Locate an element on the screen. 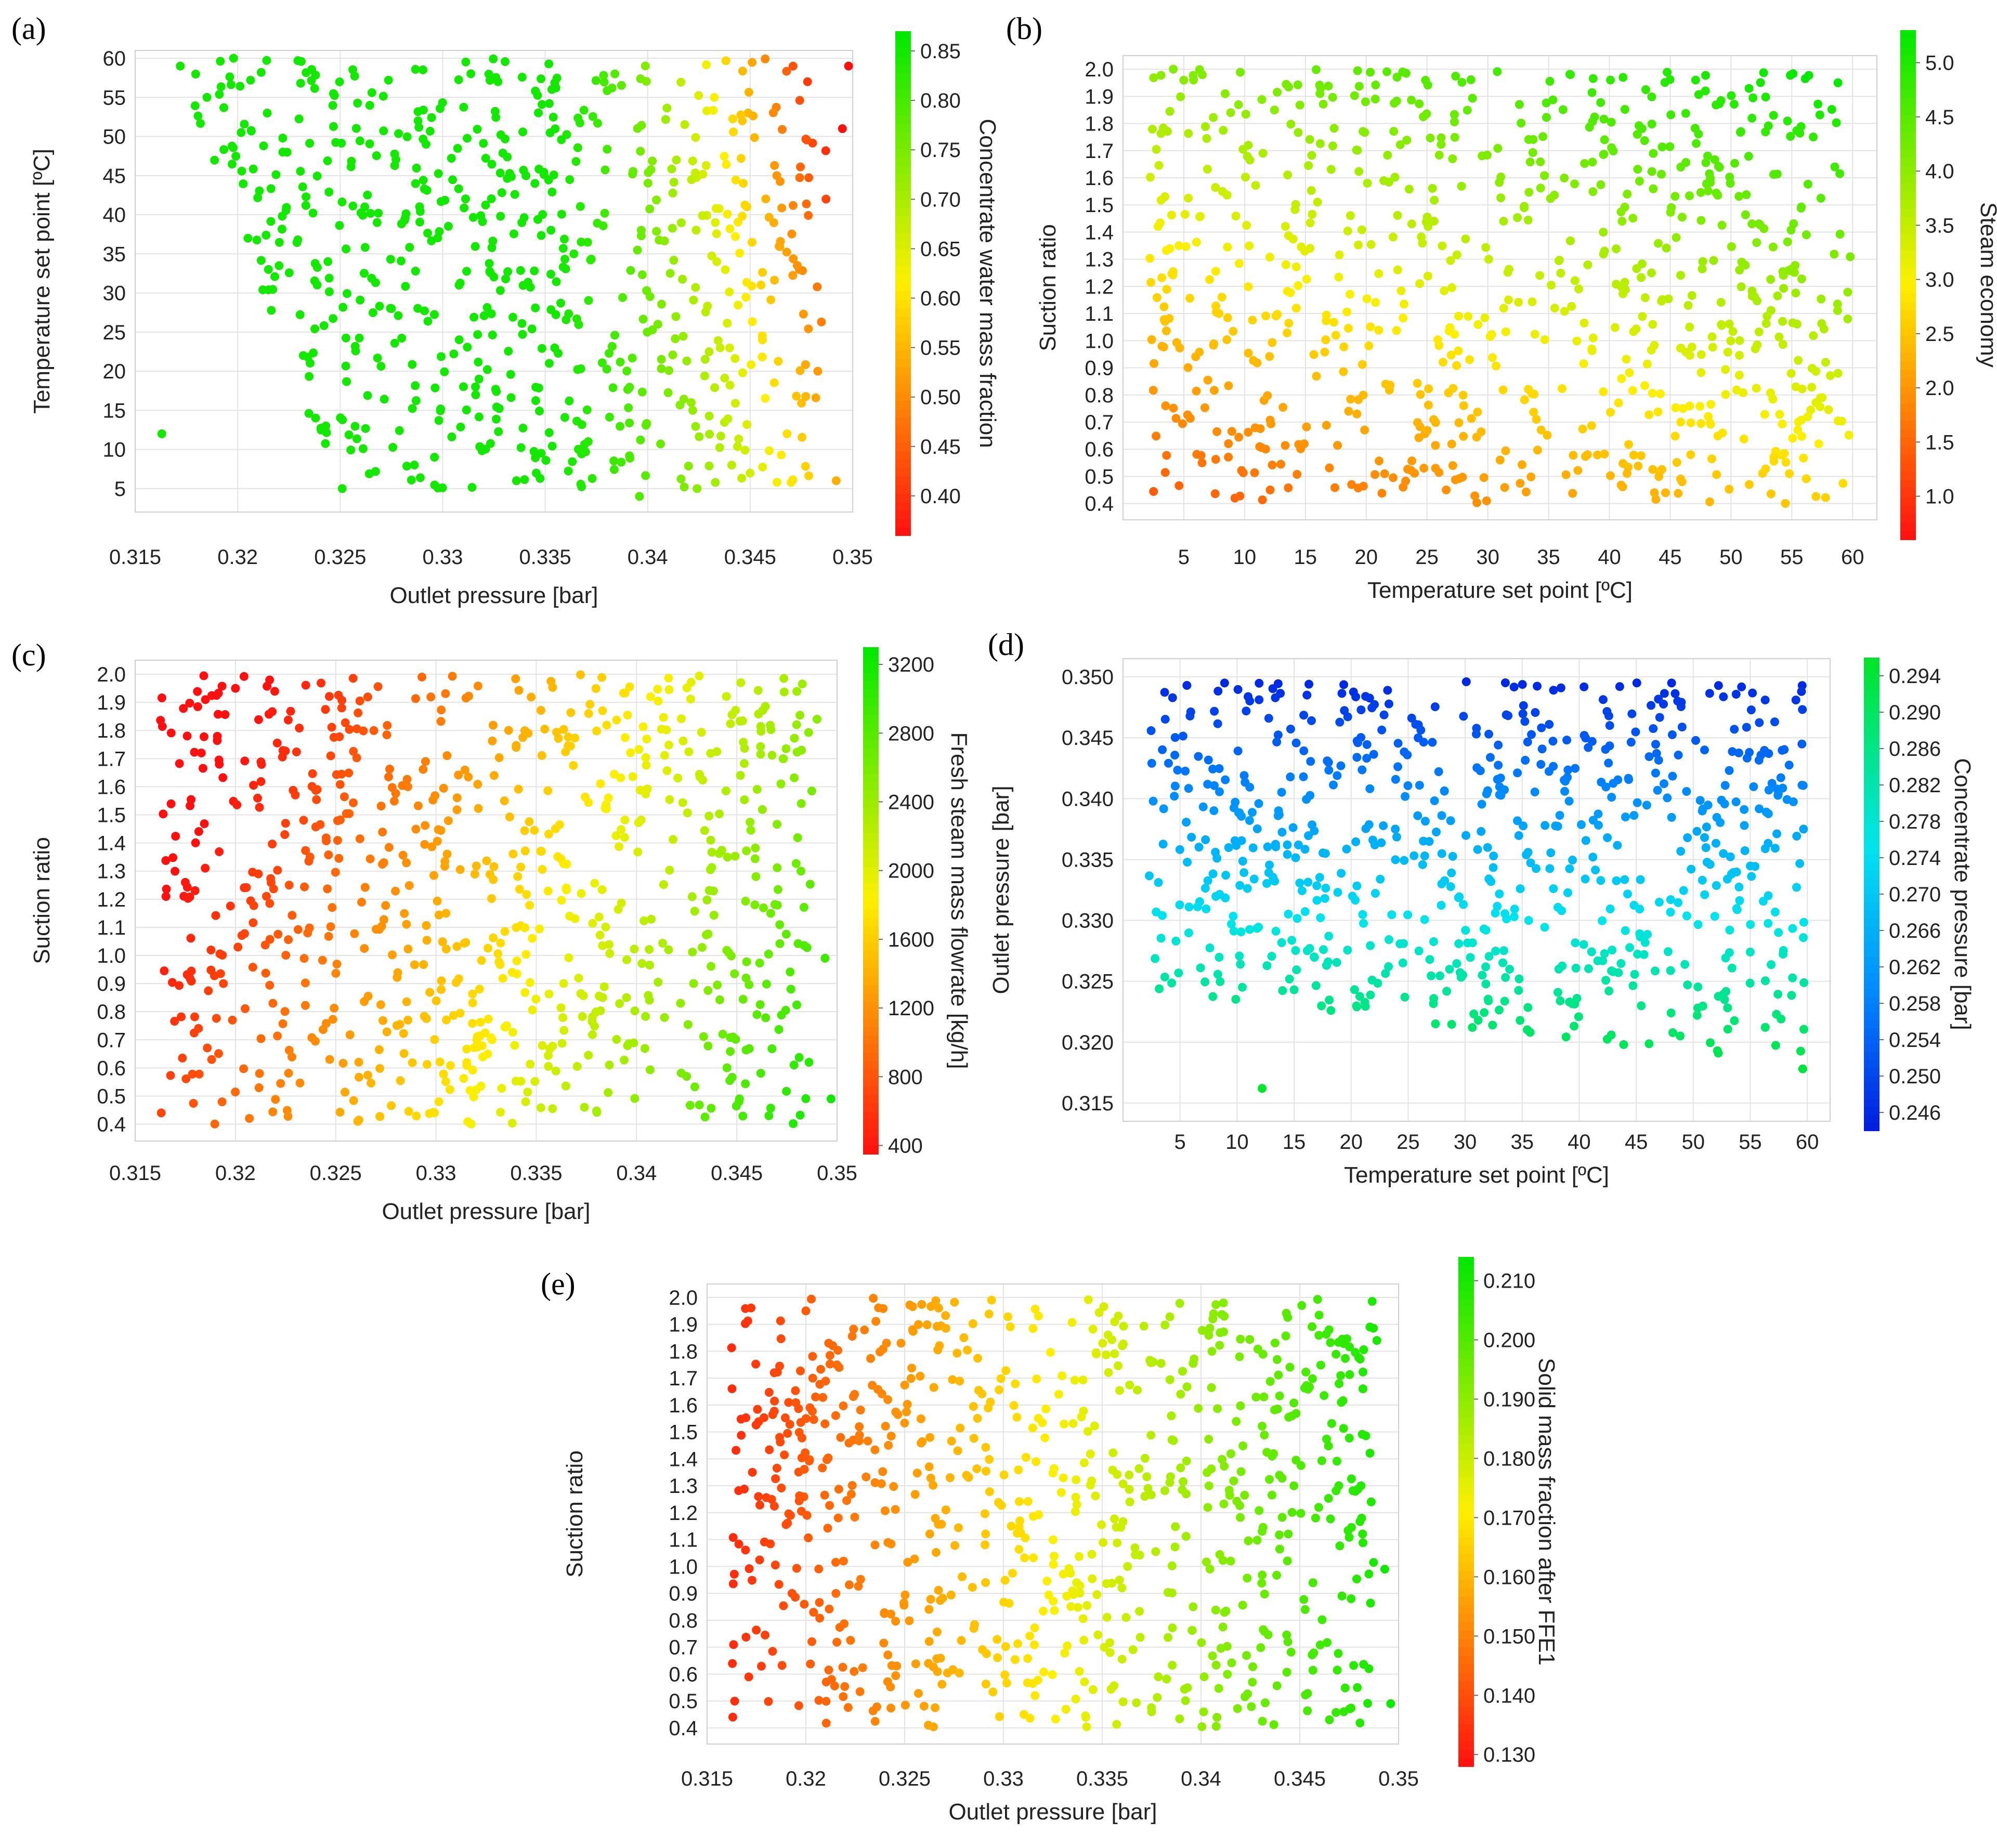 The height and width of the screenshot is (1848, 1997). y-tick-label: 0.8 is located at coordinates (112, 1012).